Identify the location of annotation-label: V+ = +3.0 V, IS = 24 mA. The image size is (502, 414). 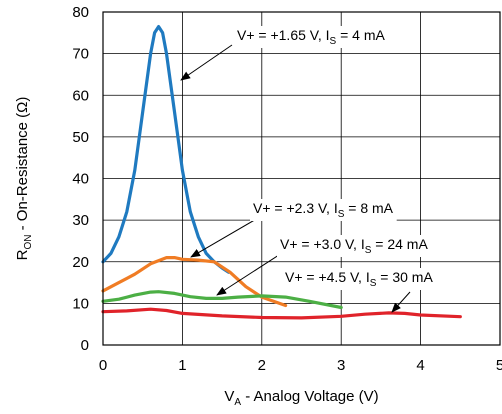
(354, 246).